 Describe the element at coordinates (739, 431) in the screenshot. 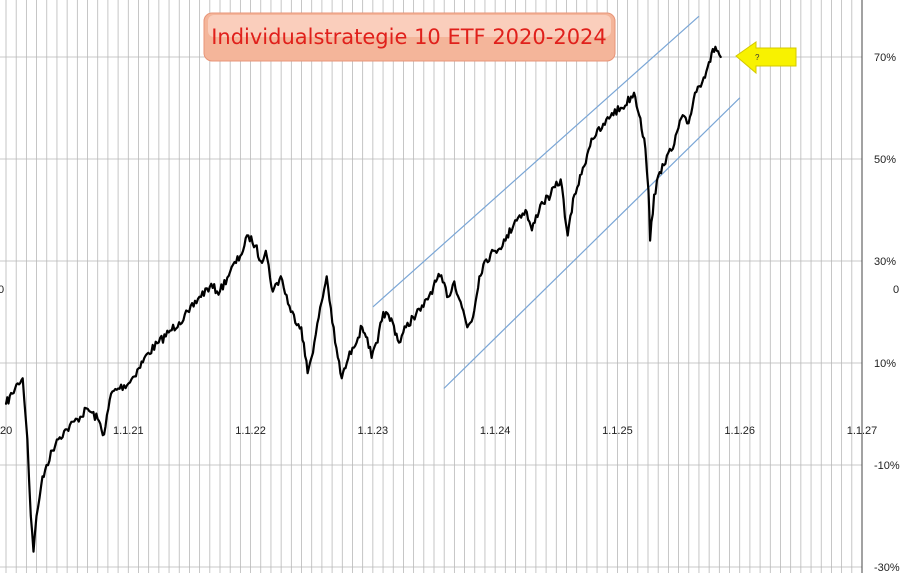

I see `x-tick-label: 1.1.26` at that location.